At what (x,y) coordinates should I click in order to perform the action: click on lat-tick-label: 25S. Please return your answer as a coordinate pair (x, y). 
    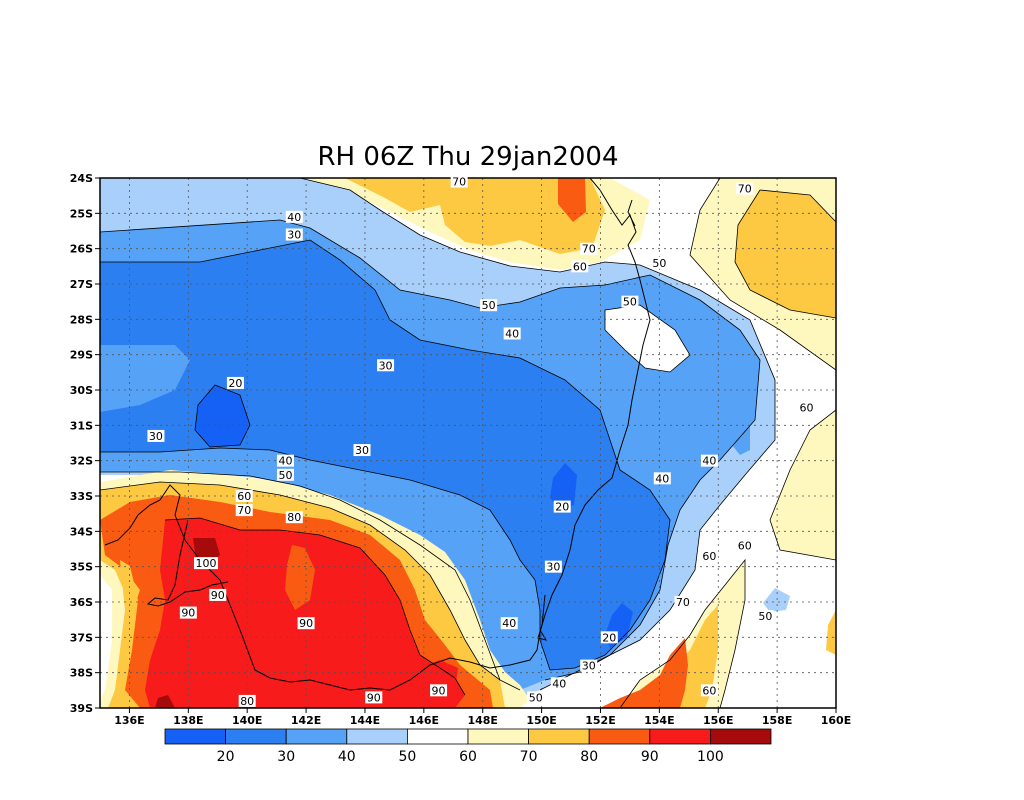
    Looking at the image, I should click on (81, 213).